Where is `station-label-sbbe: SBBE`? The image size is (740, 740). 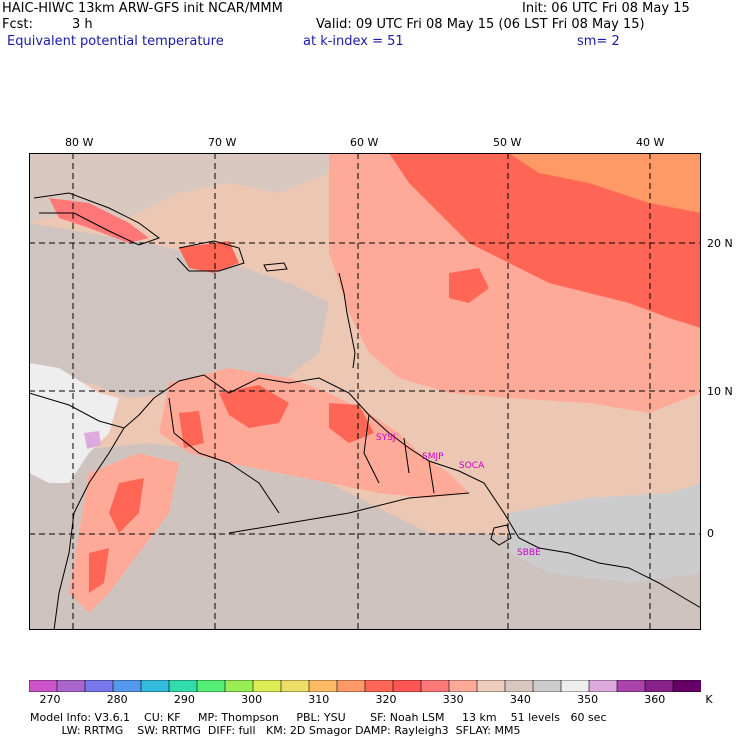 station-label-sbbe: SBBE is located at coordinates (529, 553).